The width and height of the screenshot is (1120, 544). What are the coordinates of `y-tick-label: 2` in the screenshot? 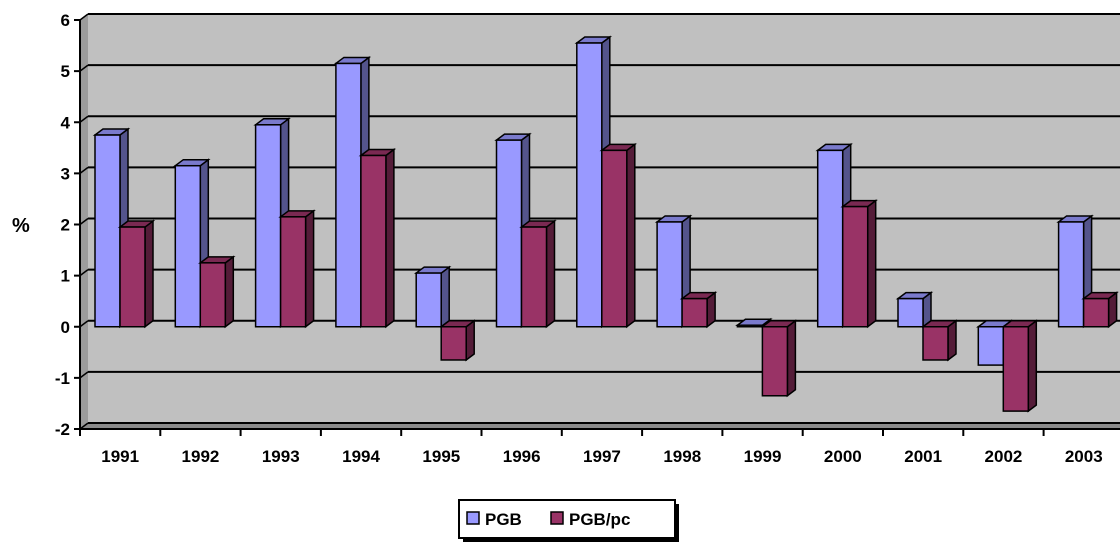 It's located at (65, 225).